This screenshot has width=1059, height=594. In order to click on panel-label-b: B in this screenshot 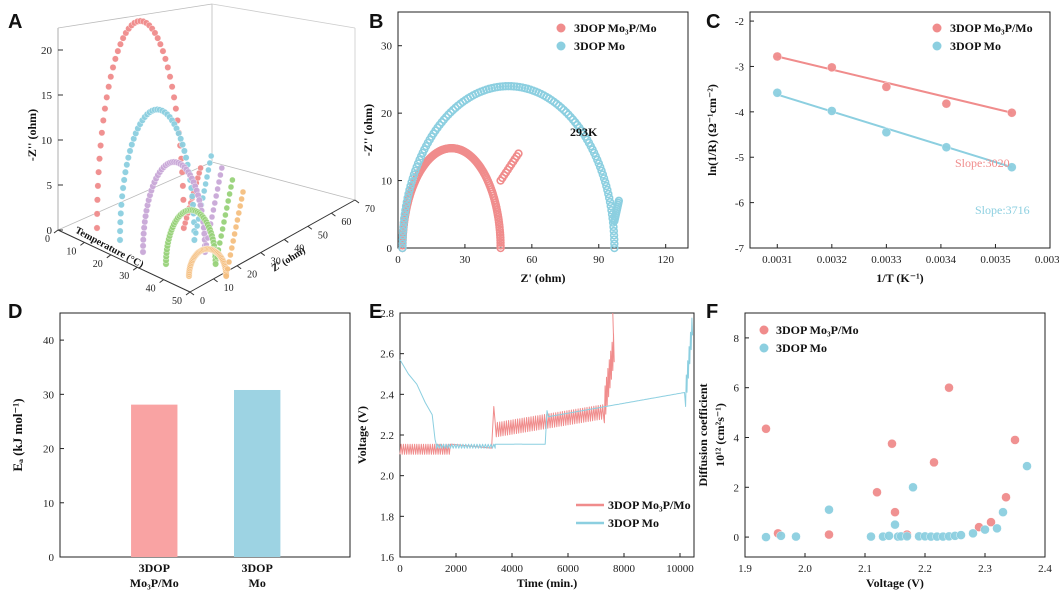, I will do `click(376, 22)`.